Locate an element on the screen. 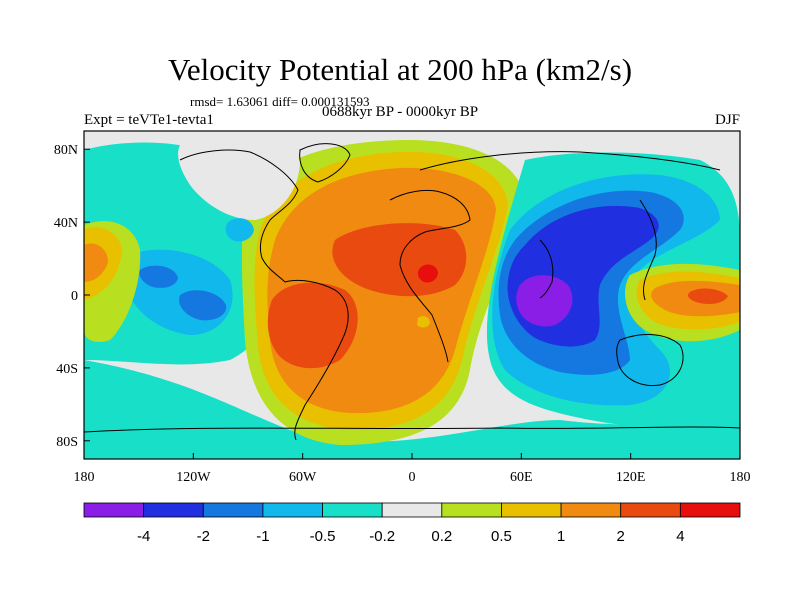 The image size is (800, 600). contour-small-yellow-spot is located at coordinates (423, 322).